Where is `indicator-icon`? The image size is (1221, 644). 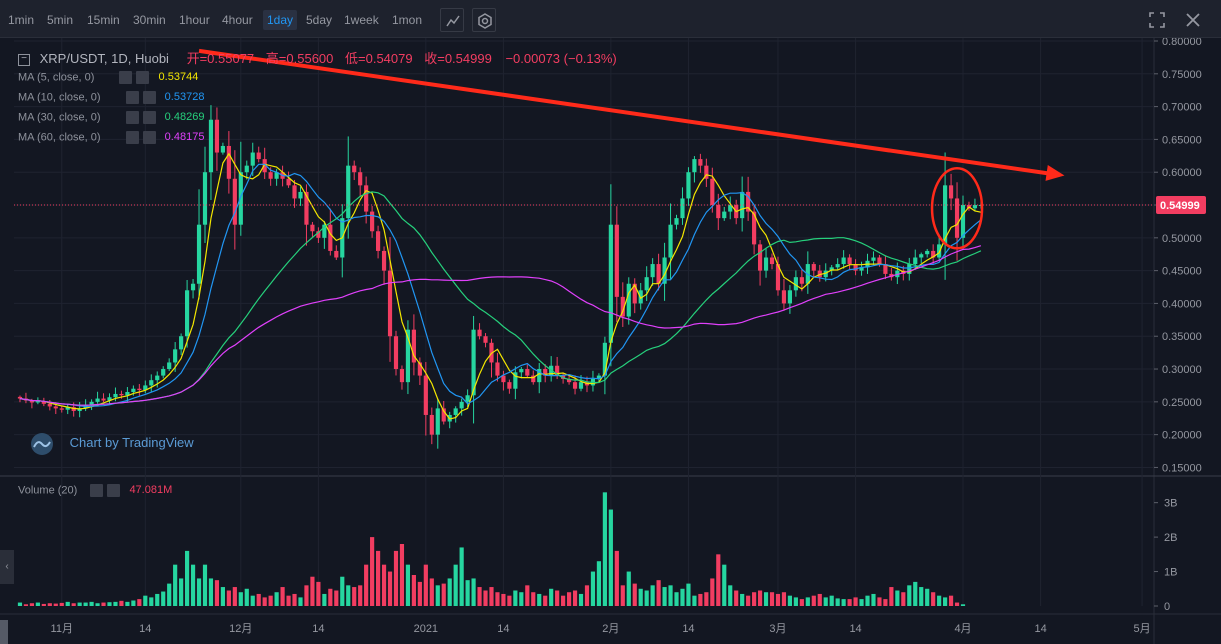
indicator-icon is located at coordinates (452, 20).